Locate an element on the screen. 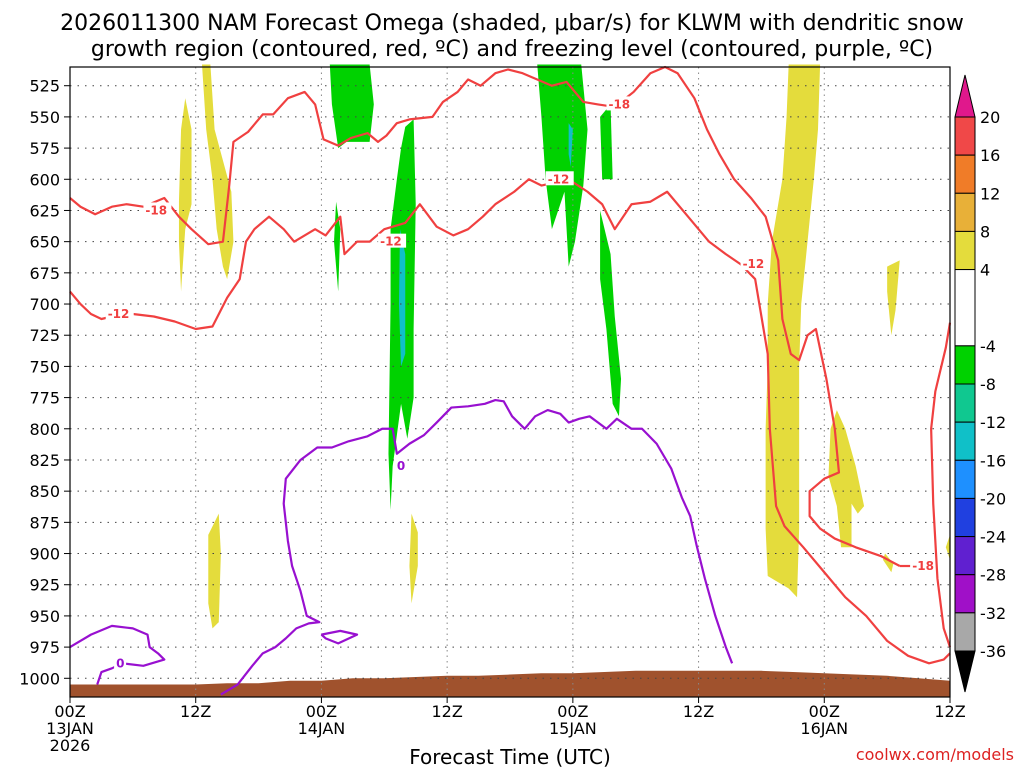 The height and width of the screenshot is (768, 1024). ytick-label-925: 925 is located at coordinates (44, 585).